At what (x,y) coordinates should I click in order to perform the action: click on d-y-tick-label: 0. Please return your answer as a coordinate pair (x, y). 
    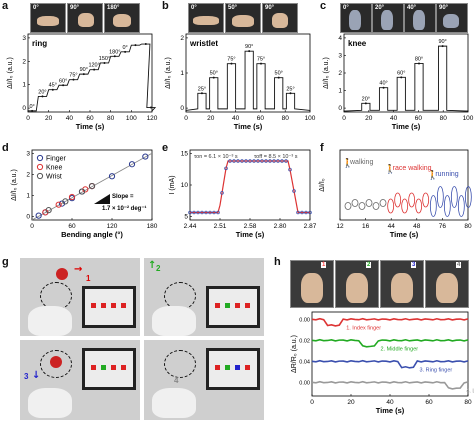
    Looking at the image, I should click on (28, 217).